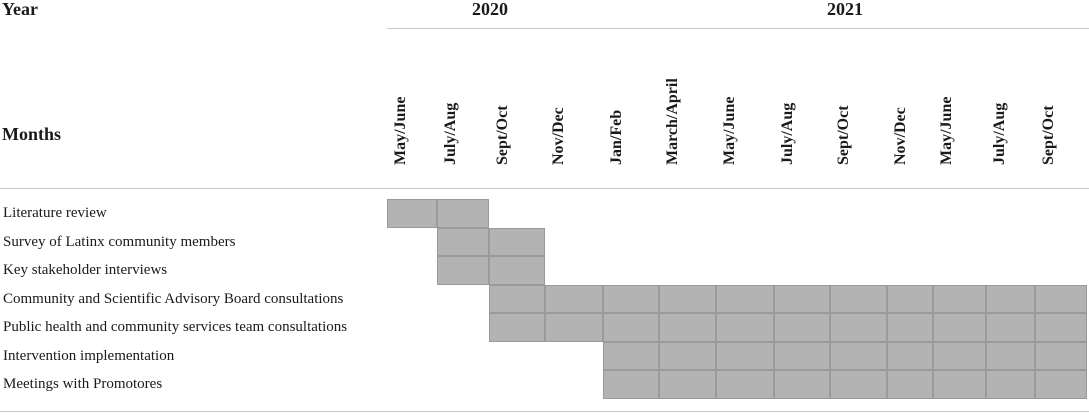 The width and height of the screenshot is (1089, 415). Describe the element at coordinates (119, 241) in the screenshot. I see `task-label: Survey of Latinx community members` at that location.